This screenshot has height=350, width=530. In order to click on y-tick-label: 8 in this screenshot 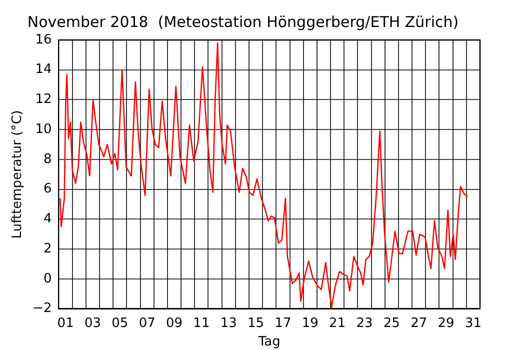, I will do `click(47, 159)`.